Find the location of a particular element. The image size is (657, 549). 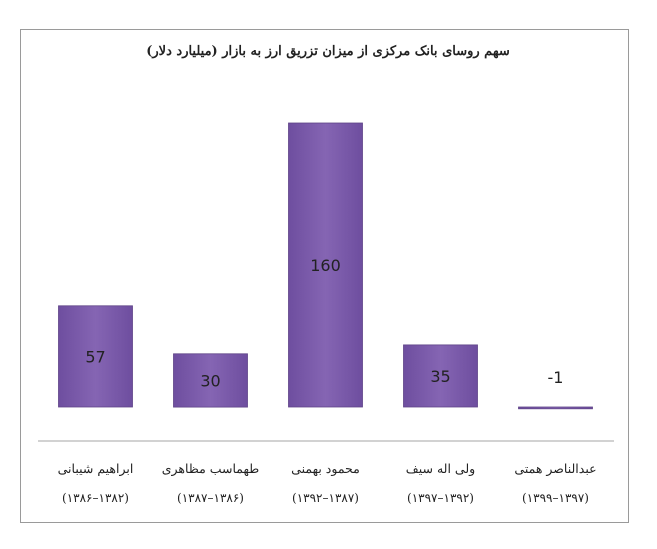

data-label-1: 57 is located at coordinates (95, 356).